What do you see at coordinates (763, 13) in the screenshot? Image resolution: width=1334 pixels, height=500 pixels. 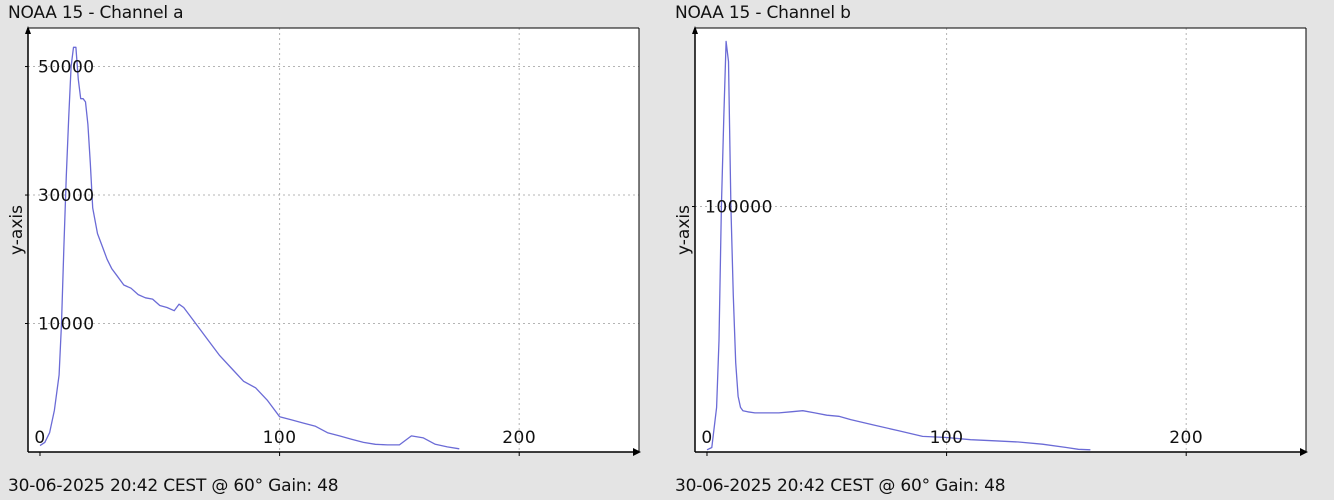 I see `chart-title: NOAA 15 - Channel b` at bounding box center [763, 13].